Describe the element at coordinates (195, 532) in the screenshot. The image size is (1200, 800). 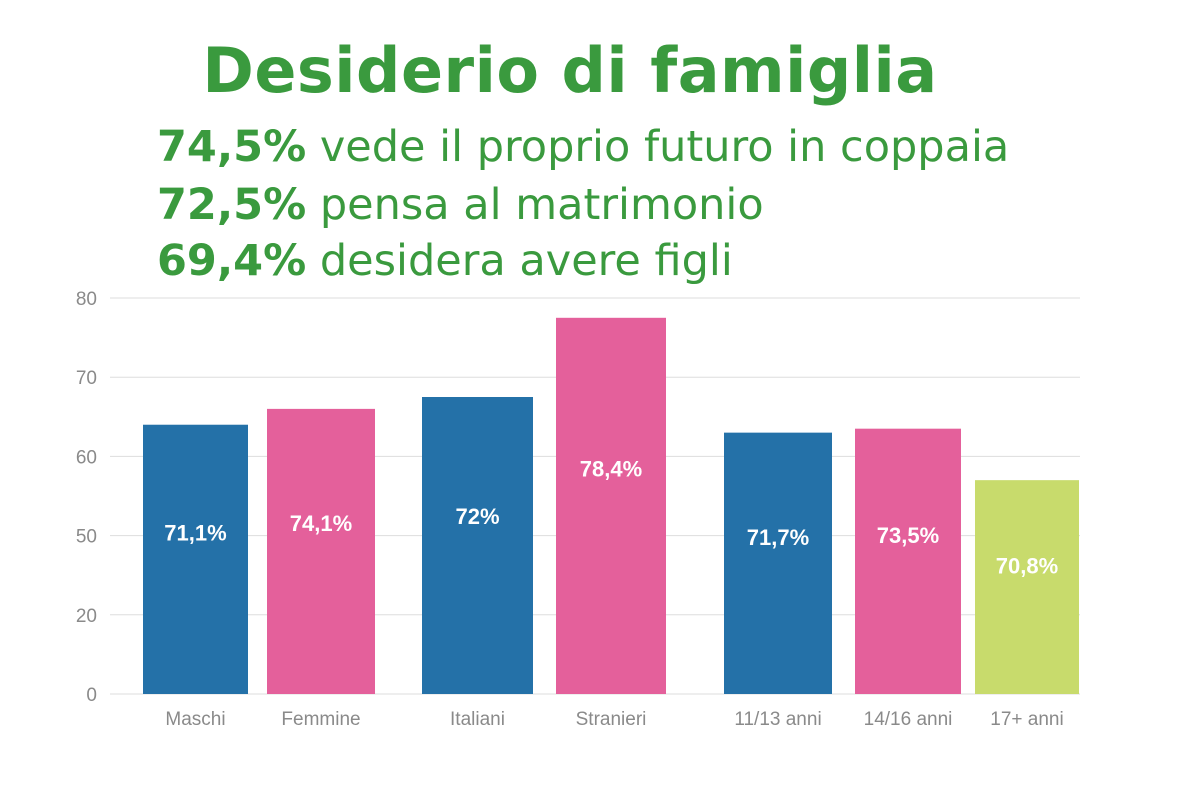
I see `data-label: 71,1%` at that location.